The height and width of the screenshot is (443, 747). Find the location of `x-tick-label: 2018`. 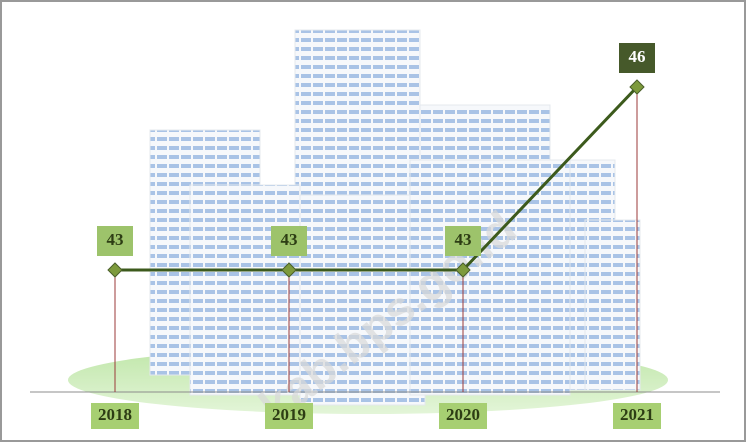

x-tick-label: 2018 is located at coordinates (115, 414).